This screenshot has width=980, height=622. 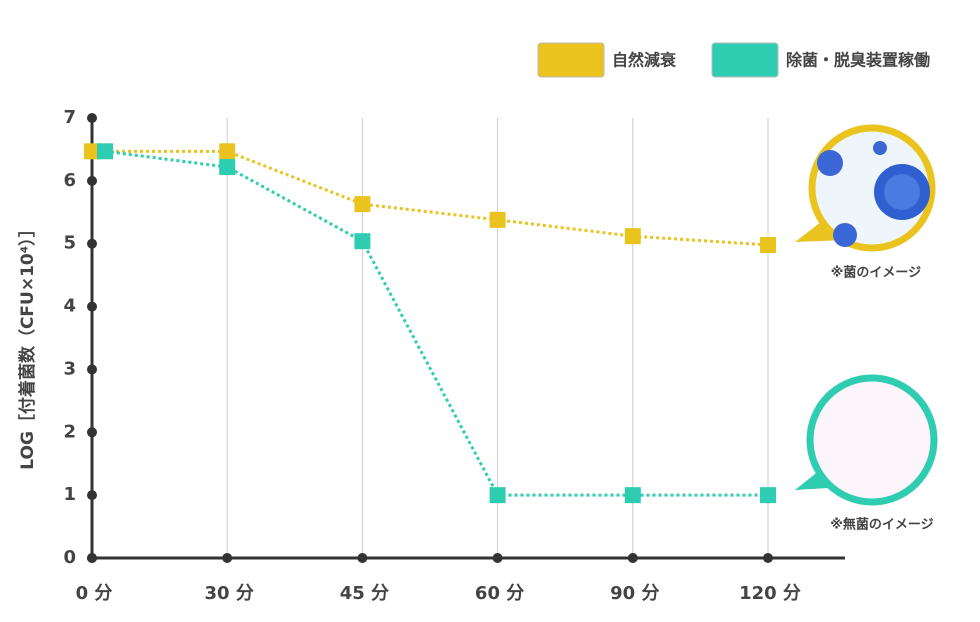 What do you see at coordinates (858, 60) in the screenshot?
I see `legend-label: 除菌・脱臭装置稼働` at bounding box center [858, 60].